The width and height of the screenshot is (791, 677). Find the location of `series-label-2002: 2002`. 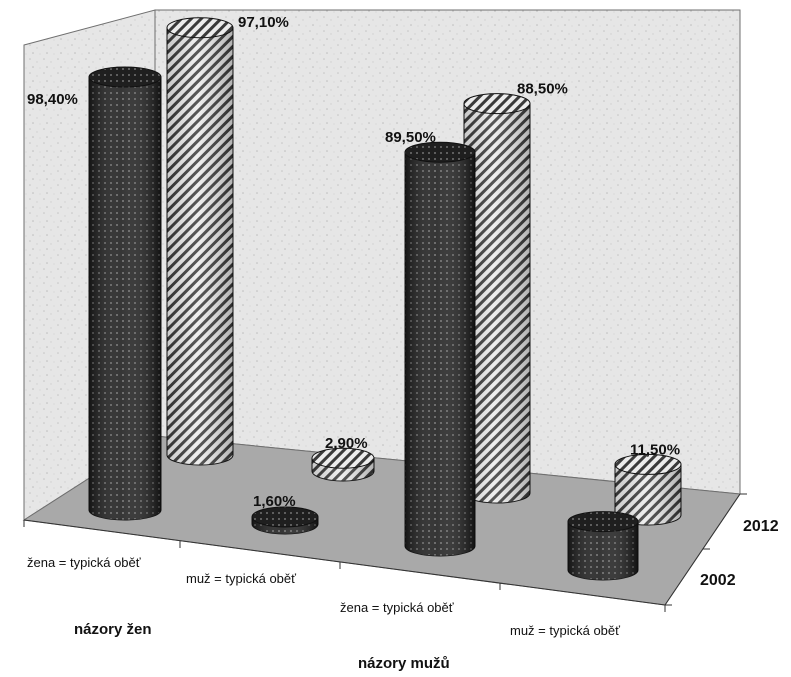

series-label-2002: 2002 is located at coordinates (718, 580).